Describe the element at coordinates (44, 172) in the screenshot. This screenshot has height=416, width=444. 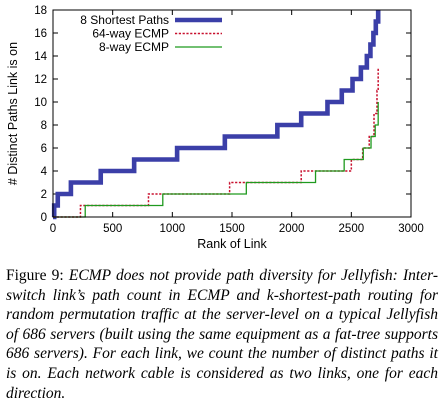
I see `y-tick-label: 4` at that location.